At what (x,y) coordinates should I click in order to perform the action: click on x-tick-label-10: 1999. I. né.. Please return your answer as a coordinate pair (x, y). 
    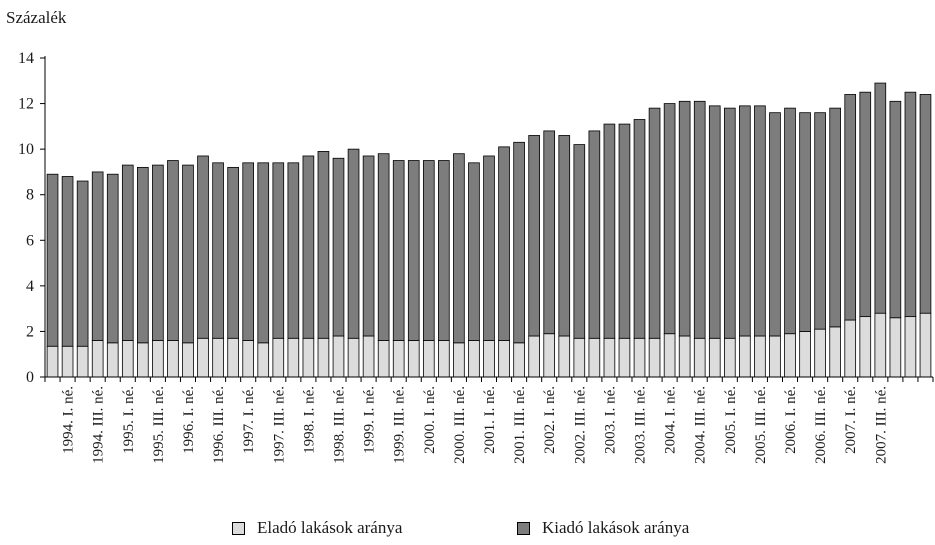
    Looking at the image, I should click on (370, 420).